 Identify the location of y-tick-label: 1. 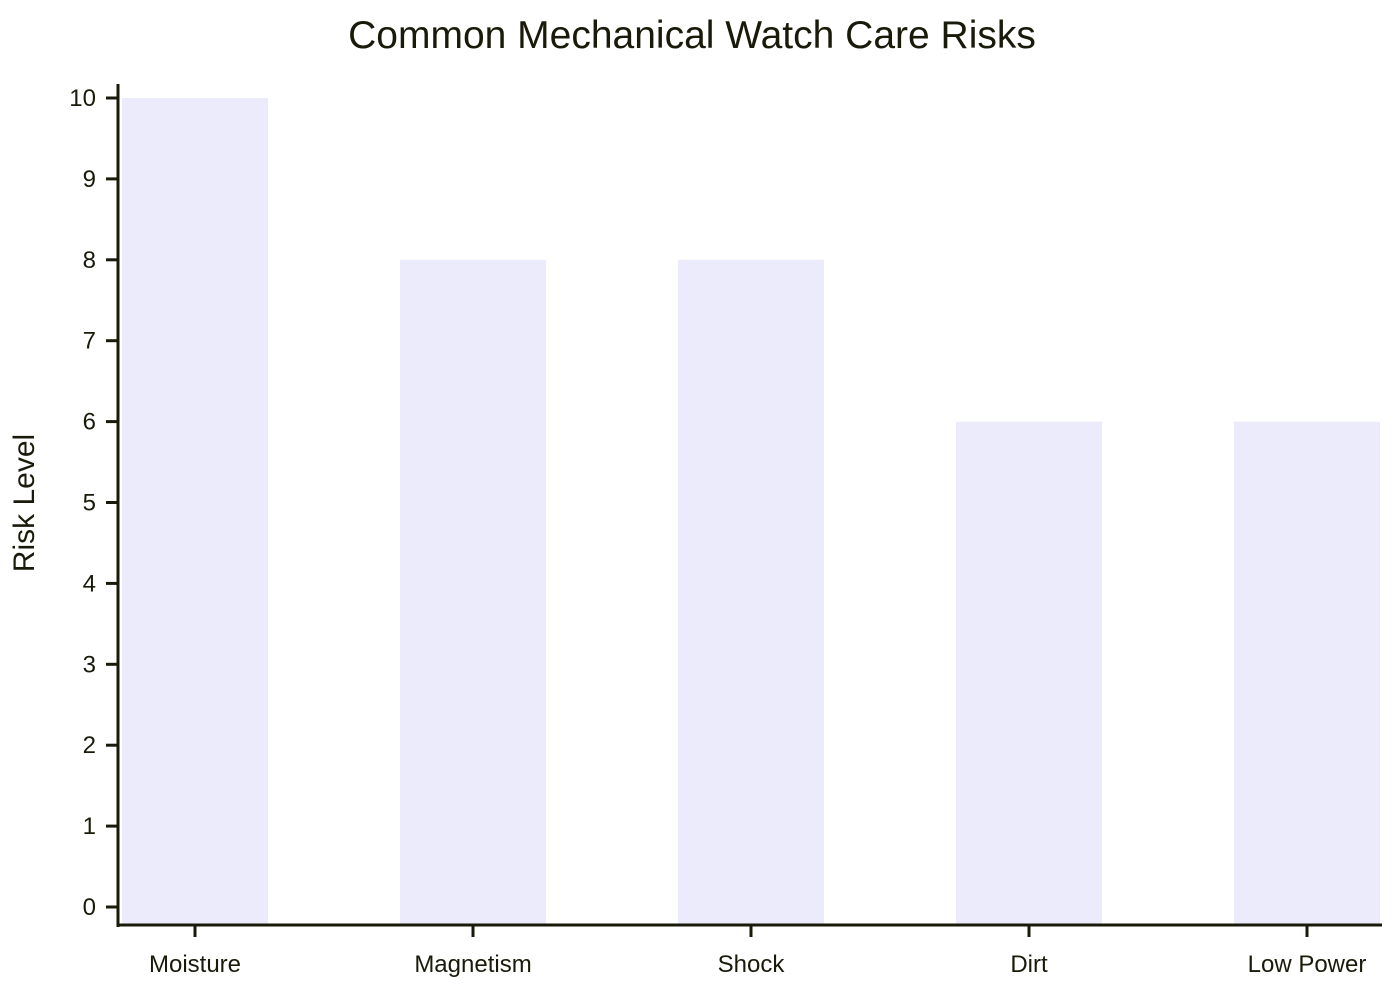
(89, 826).